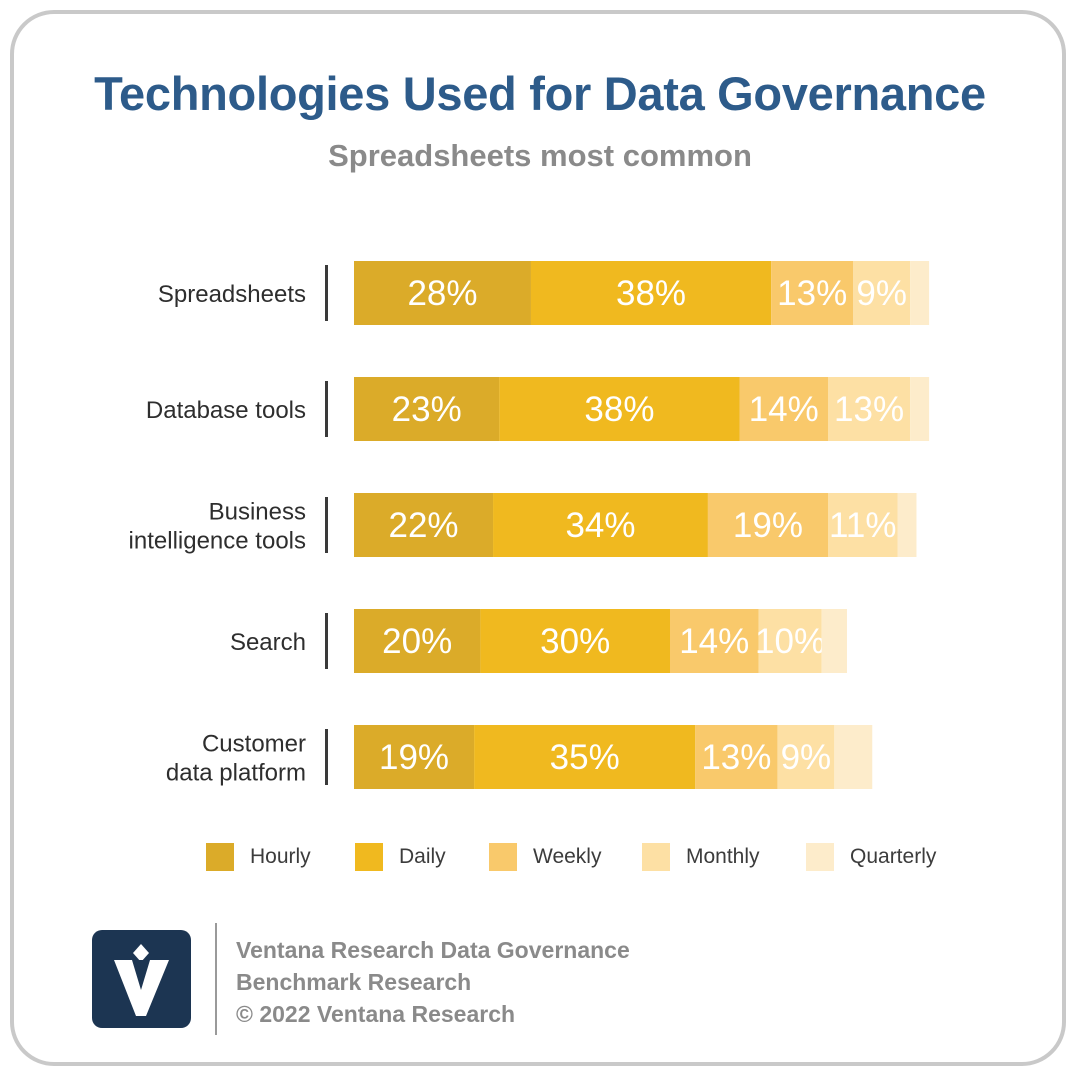  What do you see at coordinates (369, 857) in the screenshot?
I see `legend-swatch-daily` at bounding box center [369, 857].